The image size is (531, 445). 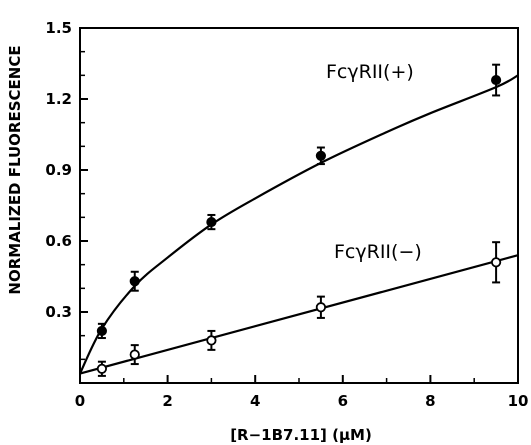 What do you see at coordinates (15, 169) in the screenshot?
I see `y-axis-title: NORMALIZED FLUORESCENCE` at bounding box center [15, 169].